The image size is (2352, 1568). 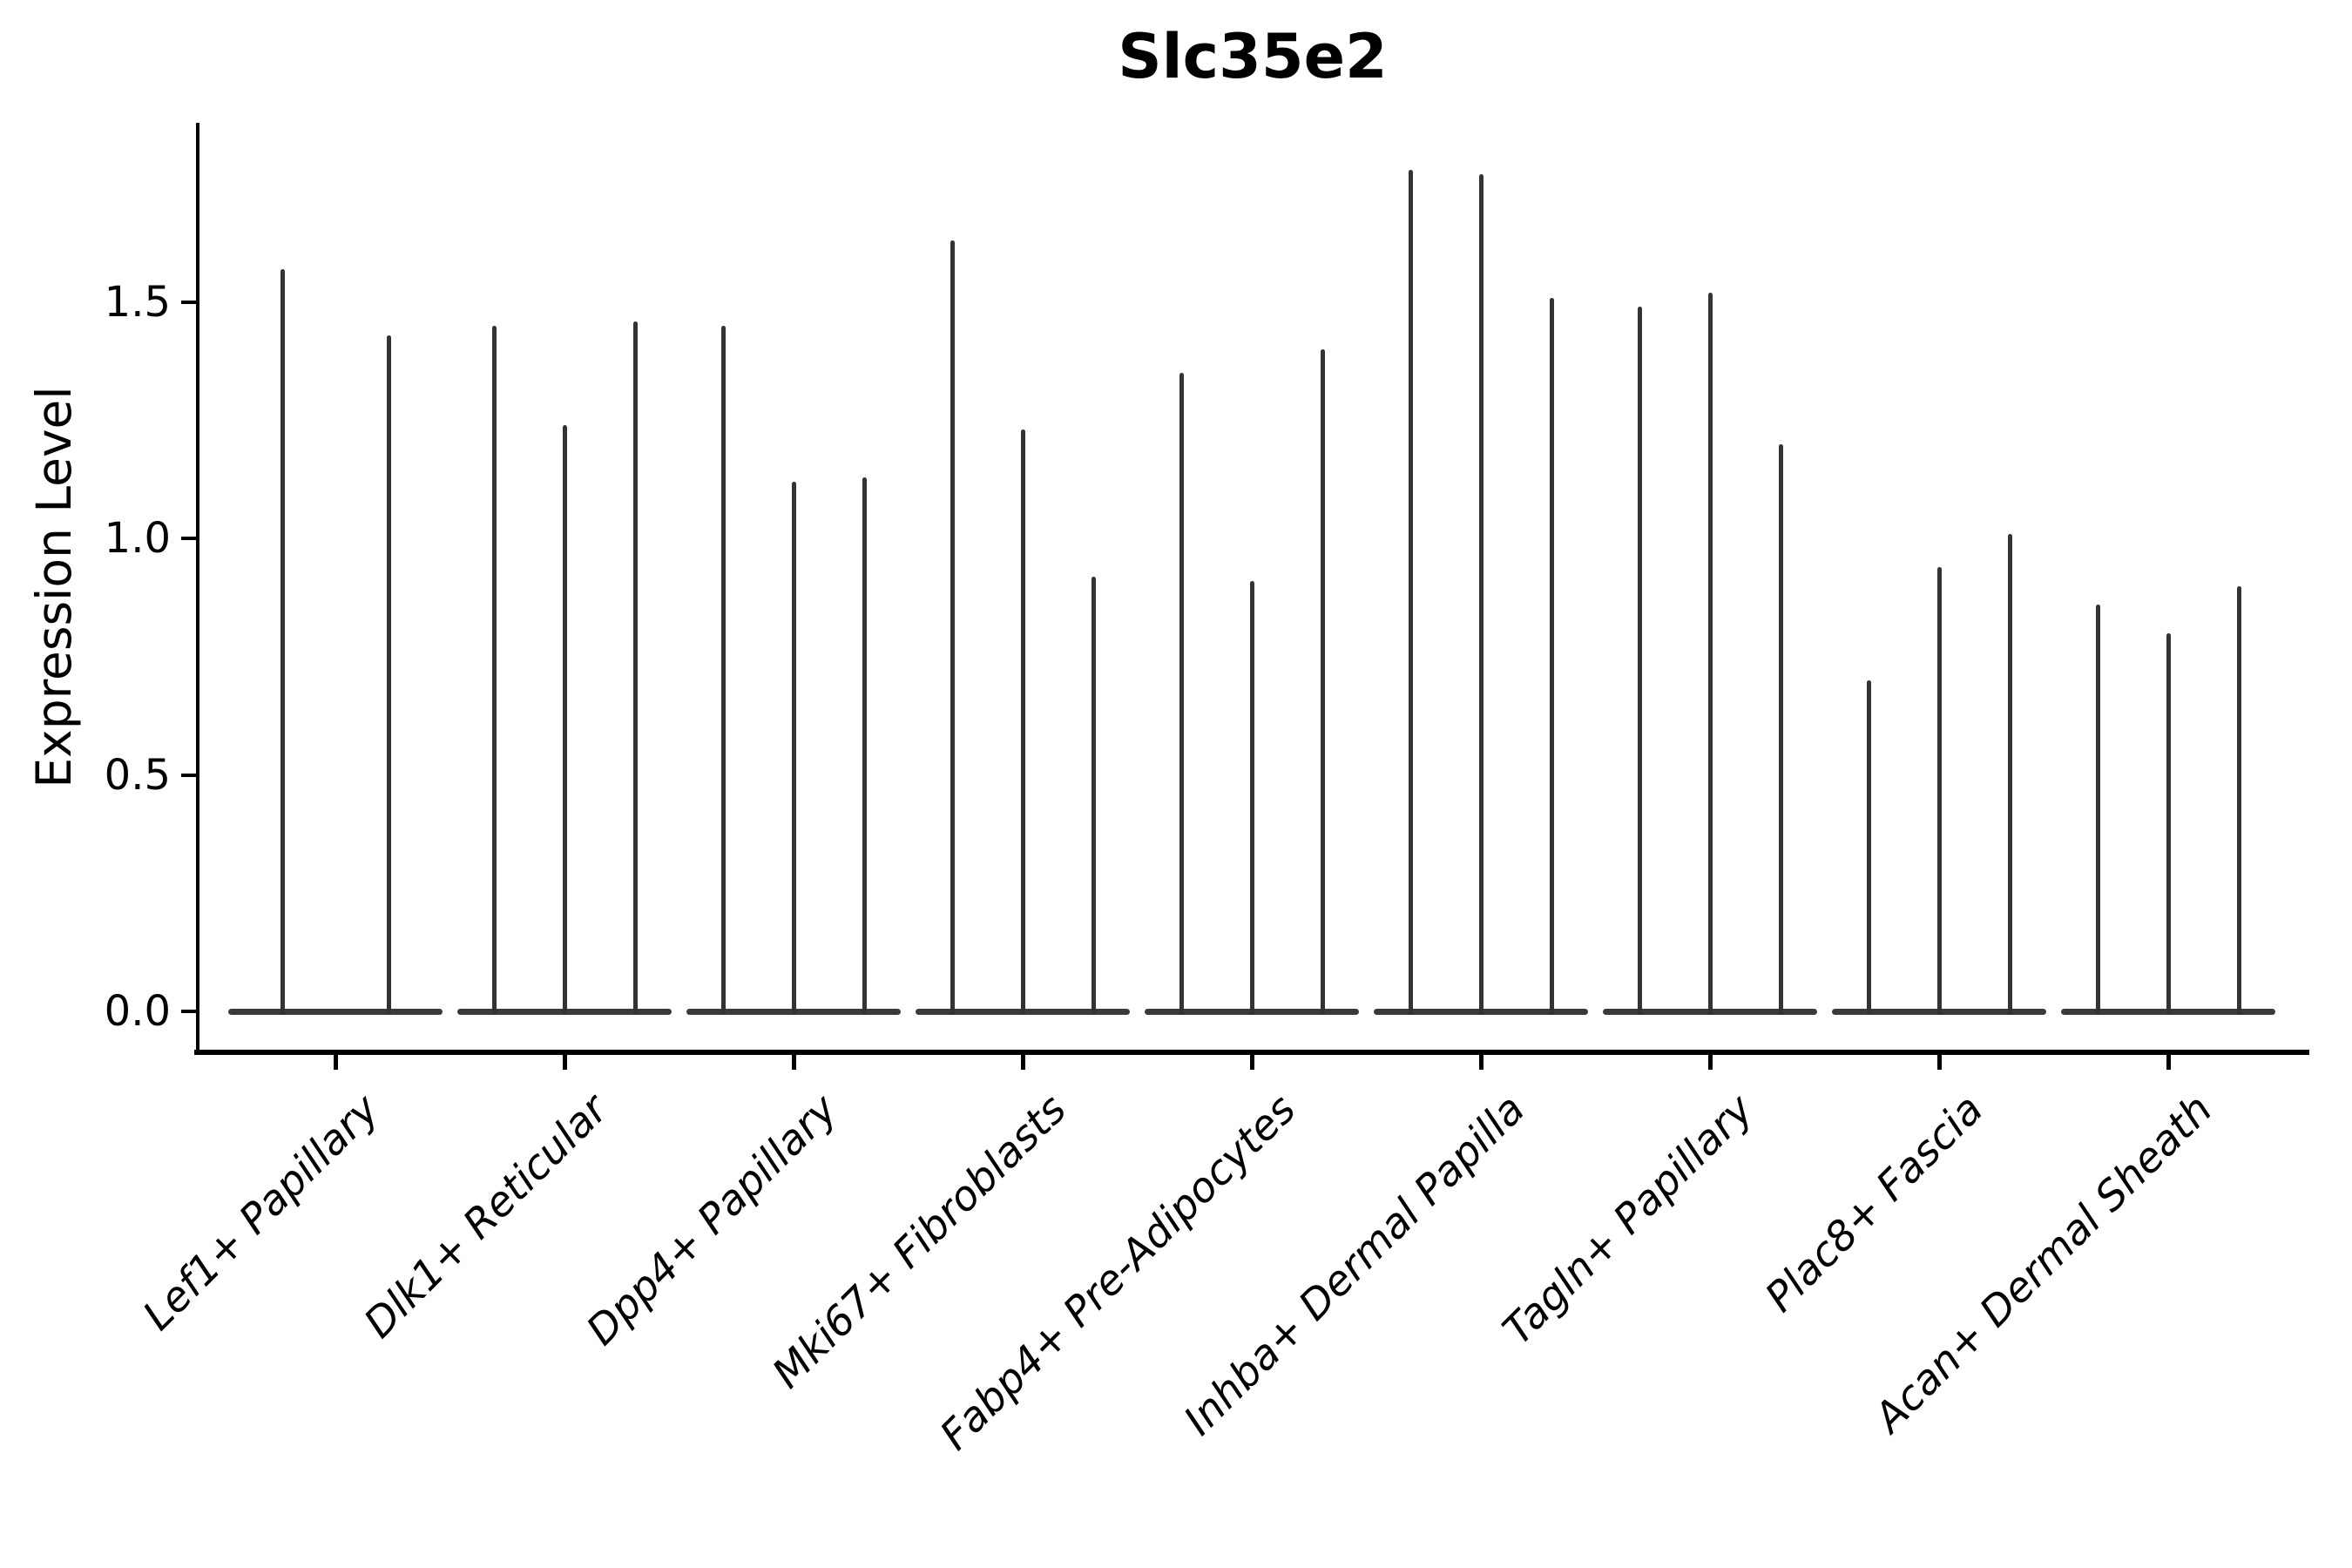 What do you see at coordinates (1628, 1220) in the screenshot?
I see `x-tick-label: Tagln+ Papillary` at bounding box center [1628, 1220].